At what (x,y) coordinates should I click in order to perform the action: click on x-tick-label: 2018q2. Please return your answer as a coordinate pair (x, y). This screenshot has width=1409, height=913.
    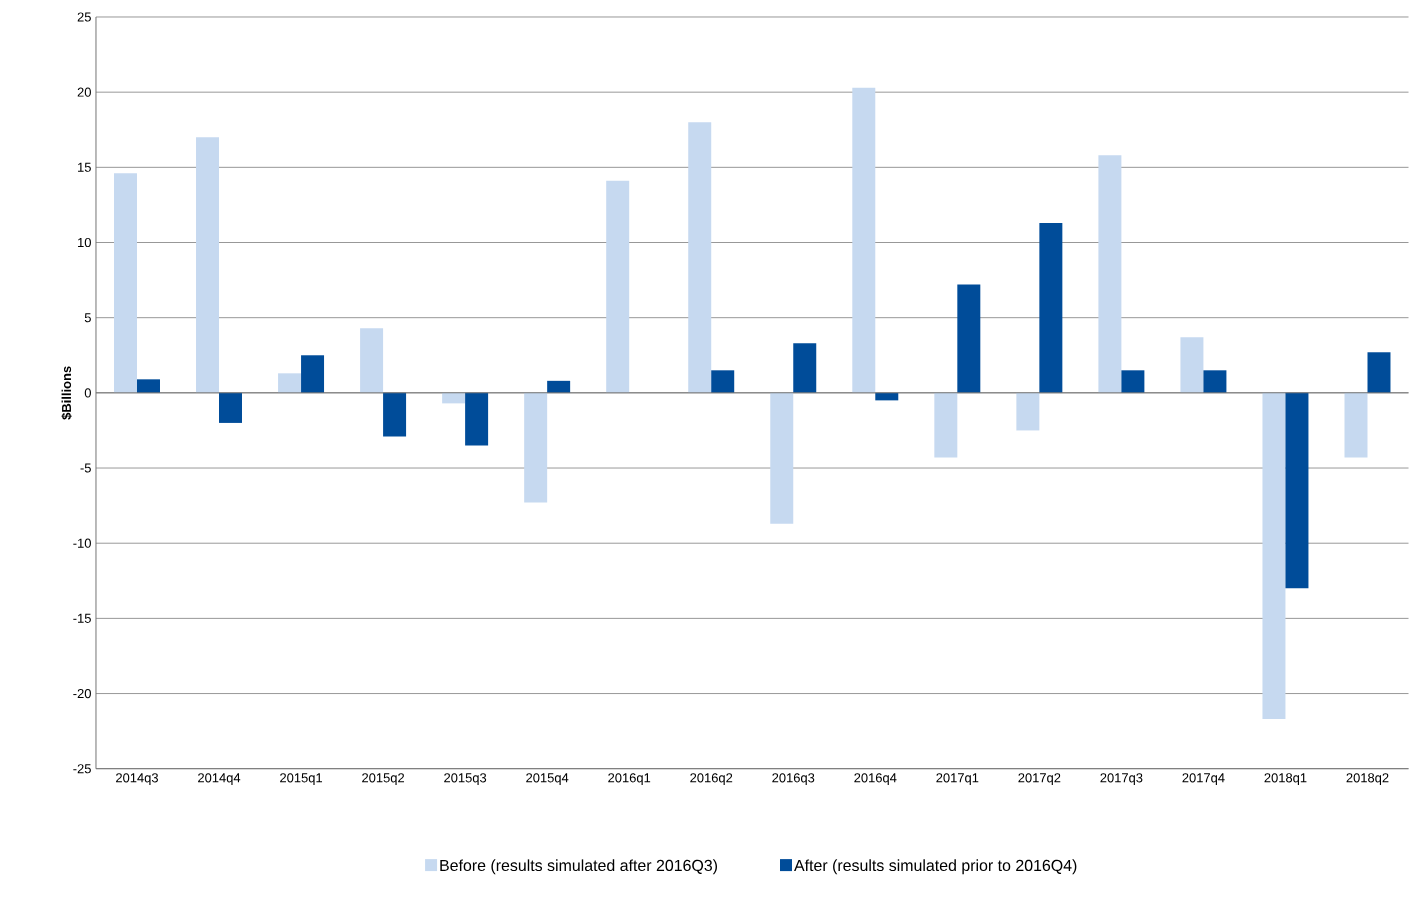
    Looking at the image, I should click on (1367, 779).